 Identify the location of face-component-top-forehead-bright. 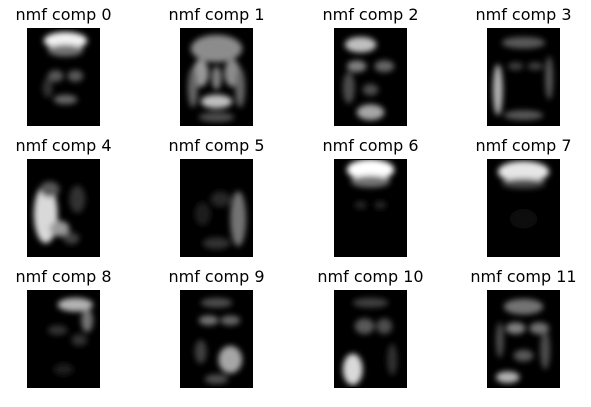
(370, 208).